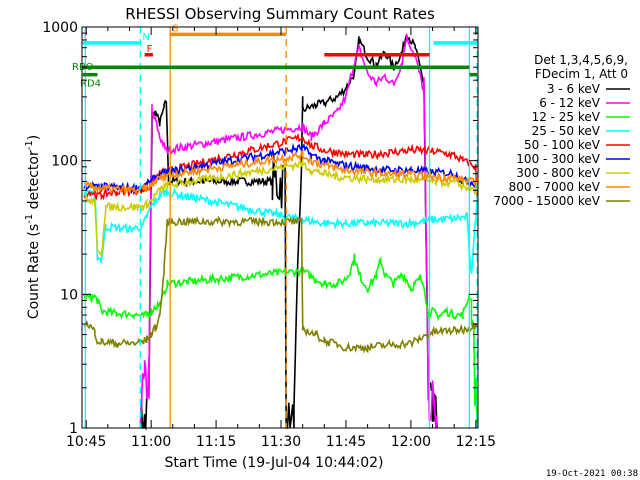 This screenshot has height=480, width=640. What do you see at coordinates (280, 14) in the screenshot?
I see `chart-title: RHESSI Observing Summary Count Rates` at bounding box center [280, 14].